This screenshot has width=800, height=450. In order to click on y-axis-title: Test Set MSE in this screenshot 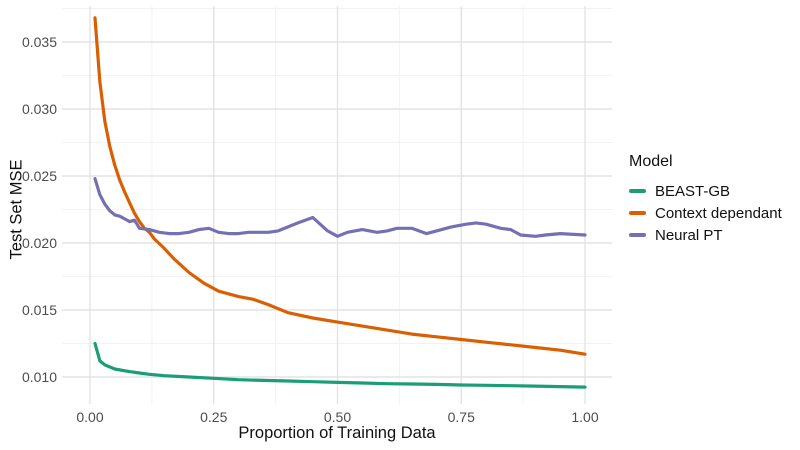, I will do `click(16, 209)`.